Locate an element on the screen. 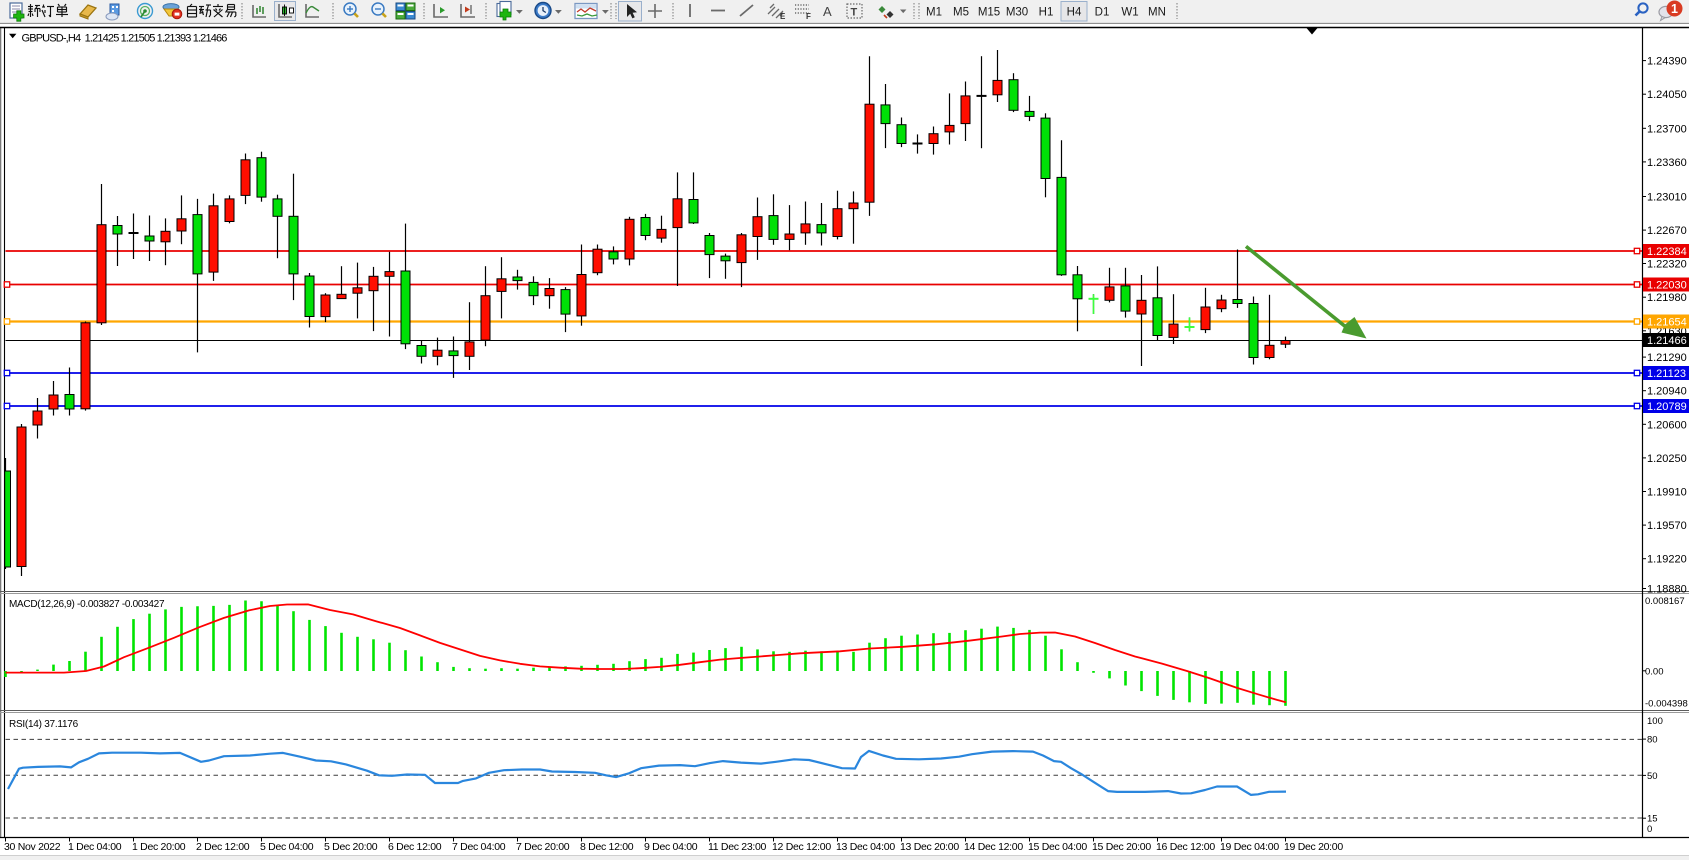 Image resolution: width=1689 pixels, height=860 pixels. svg-text: 1.18880 is located at coordinates (1667, 590).